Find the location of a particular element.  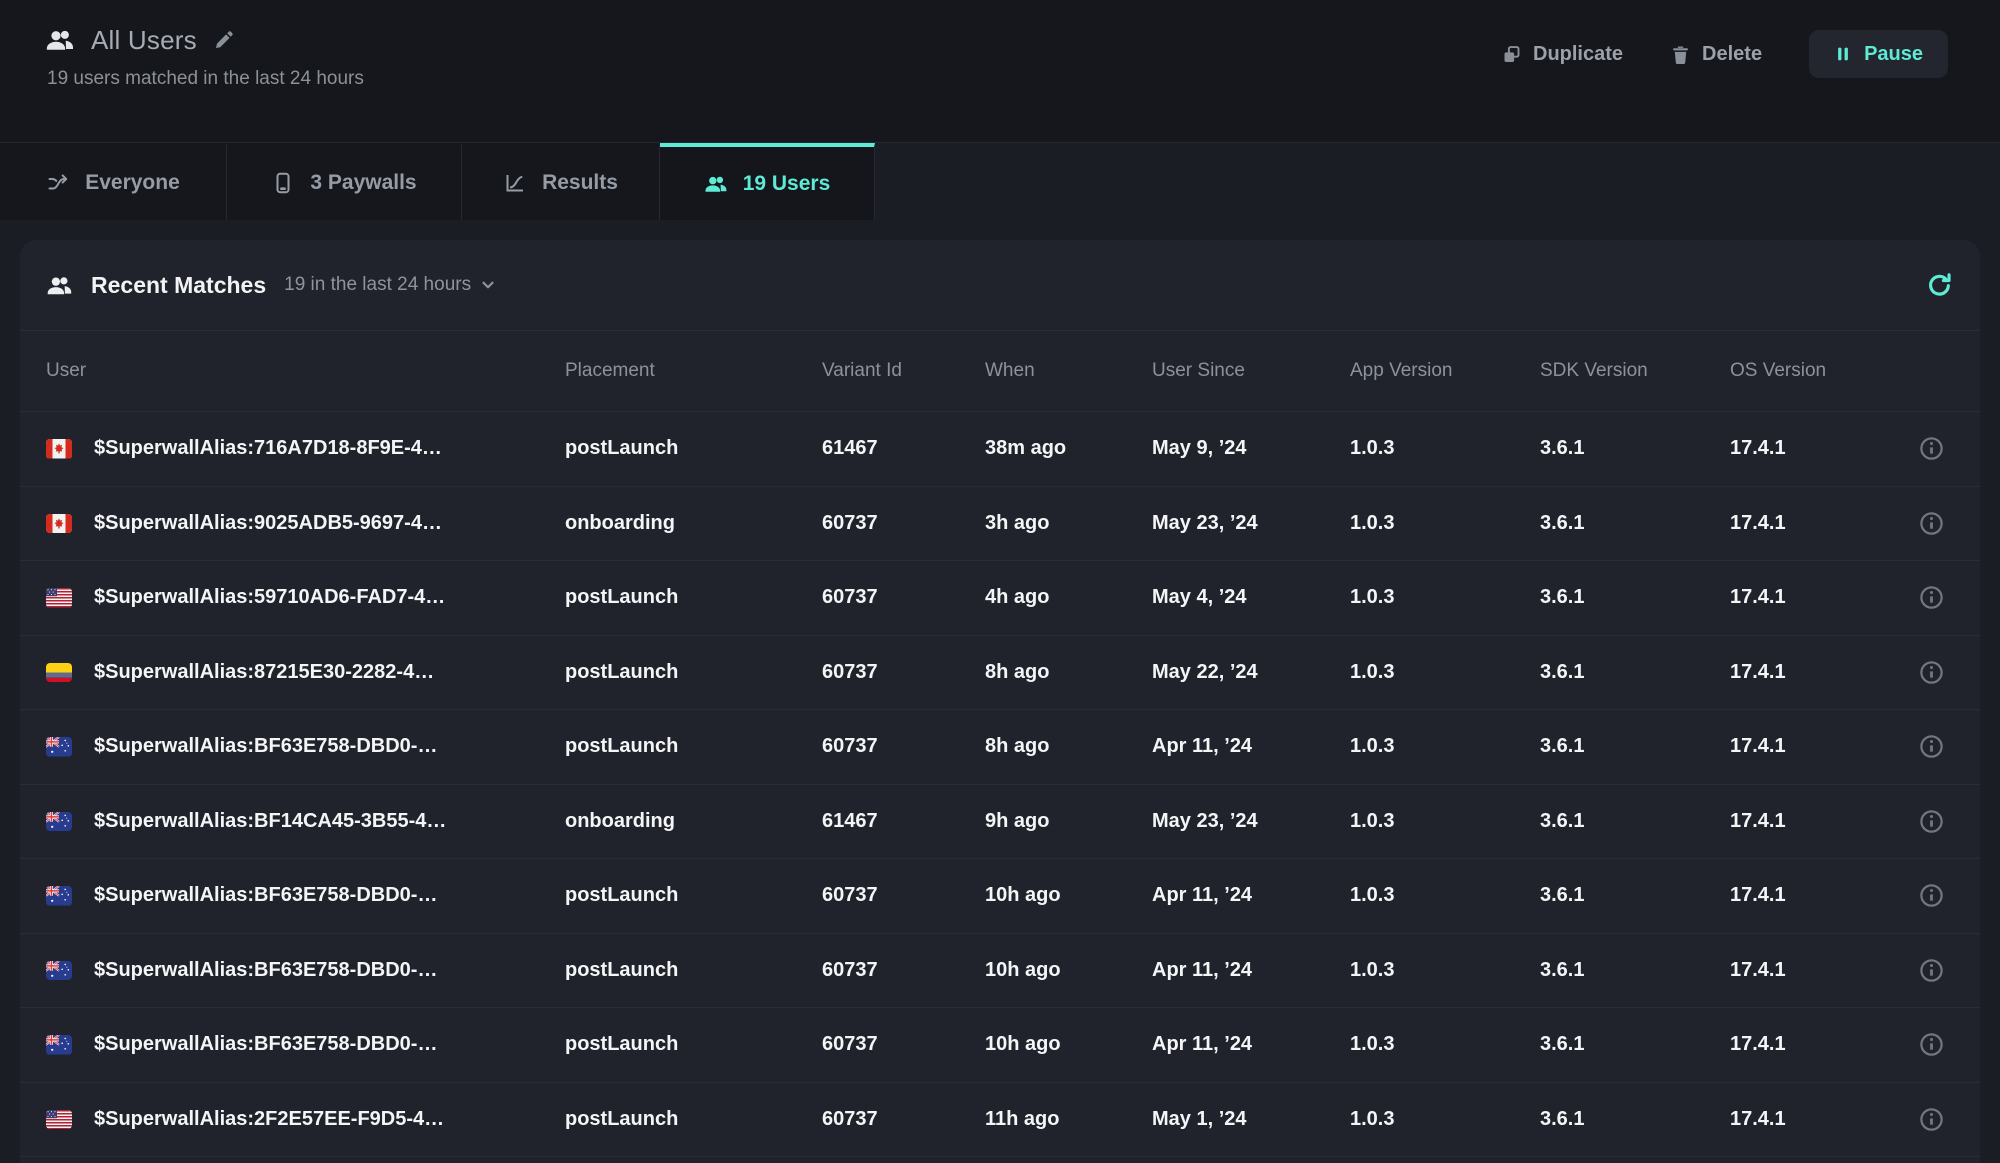

page-title: All Users is located at coordinates (144, 39).